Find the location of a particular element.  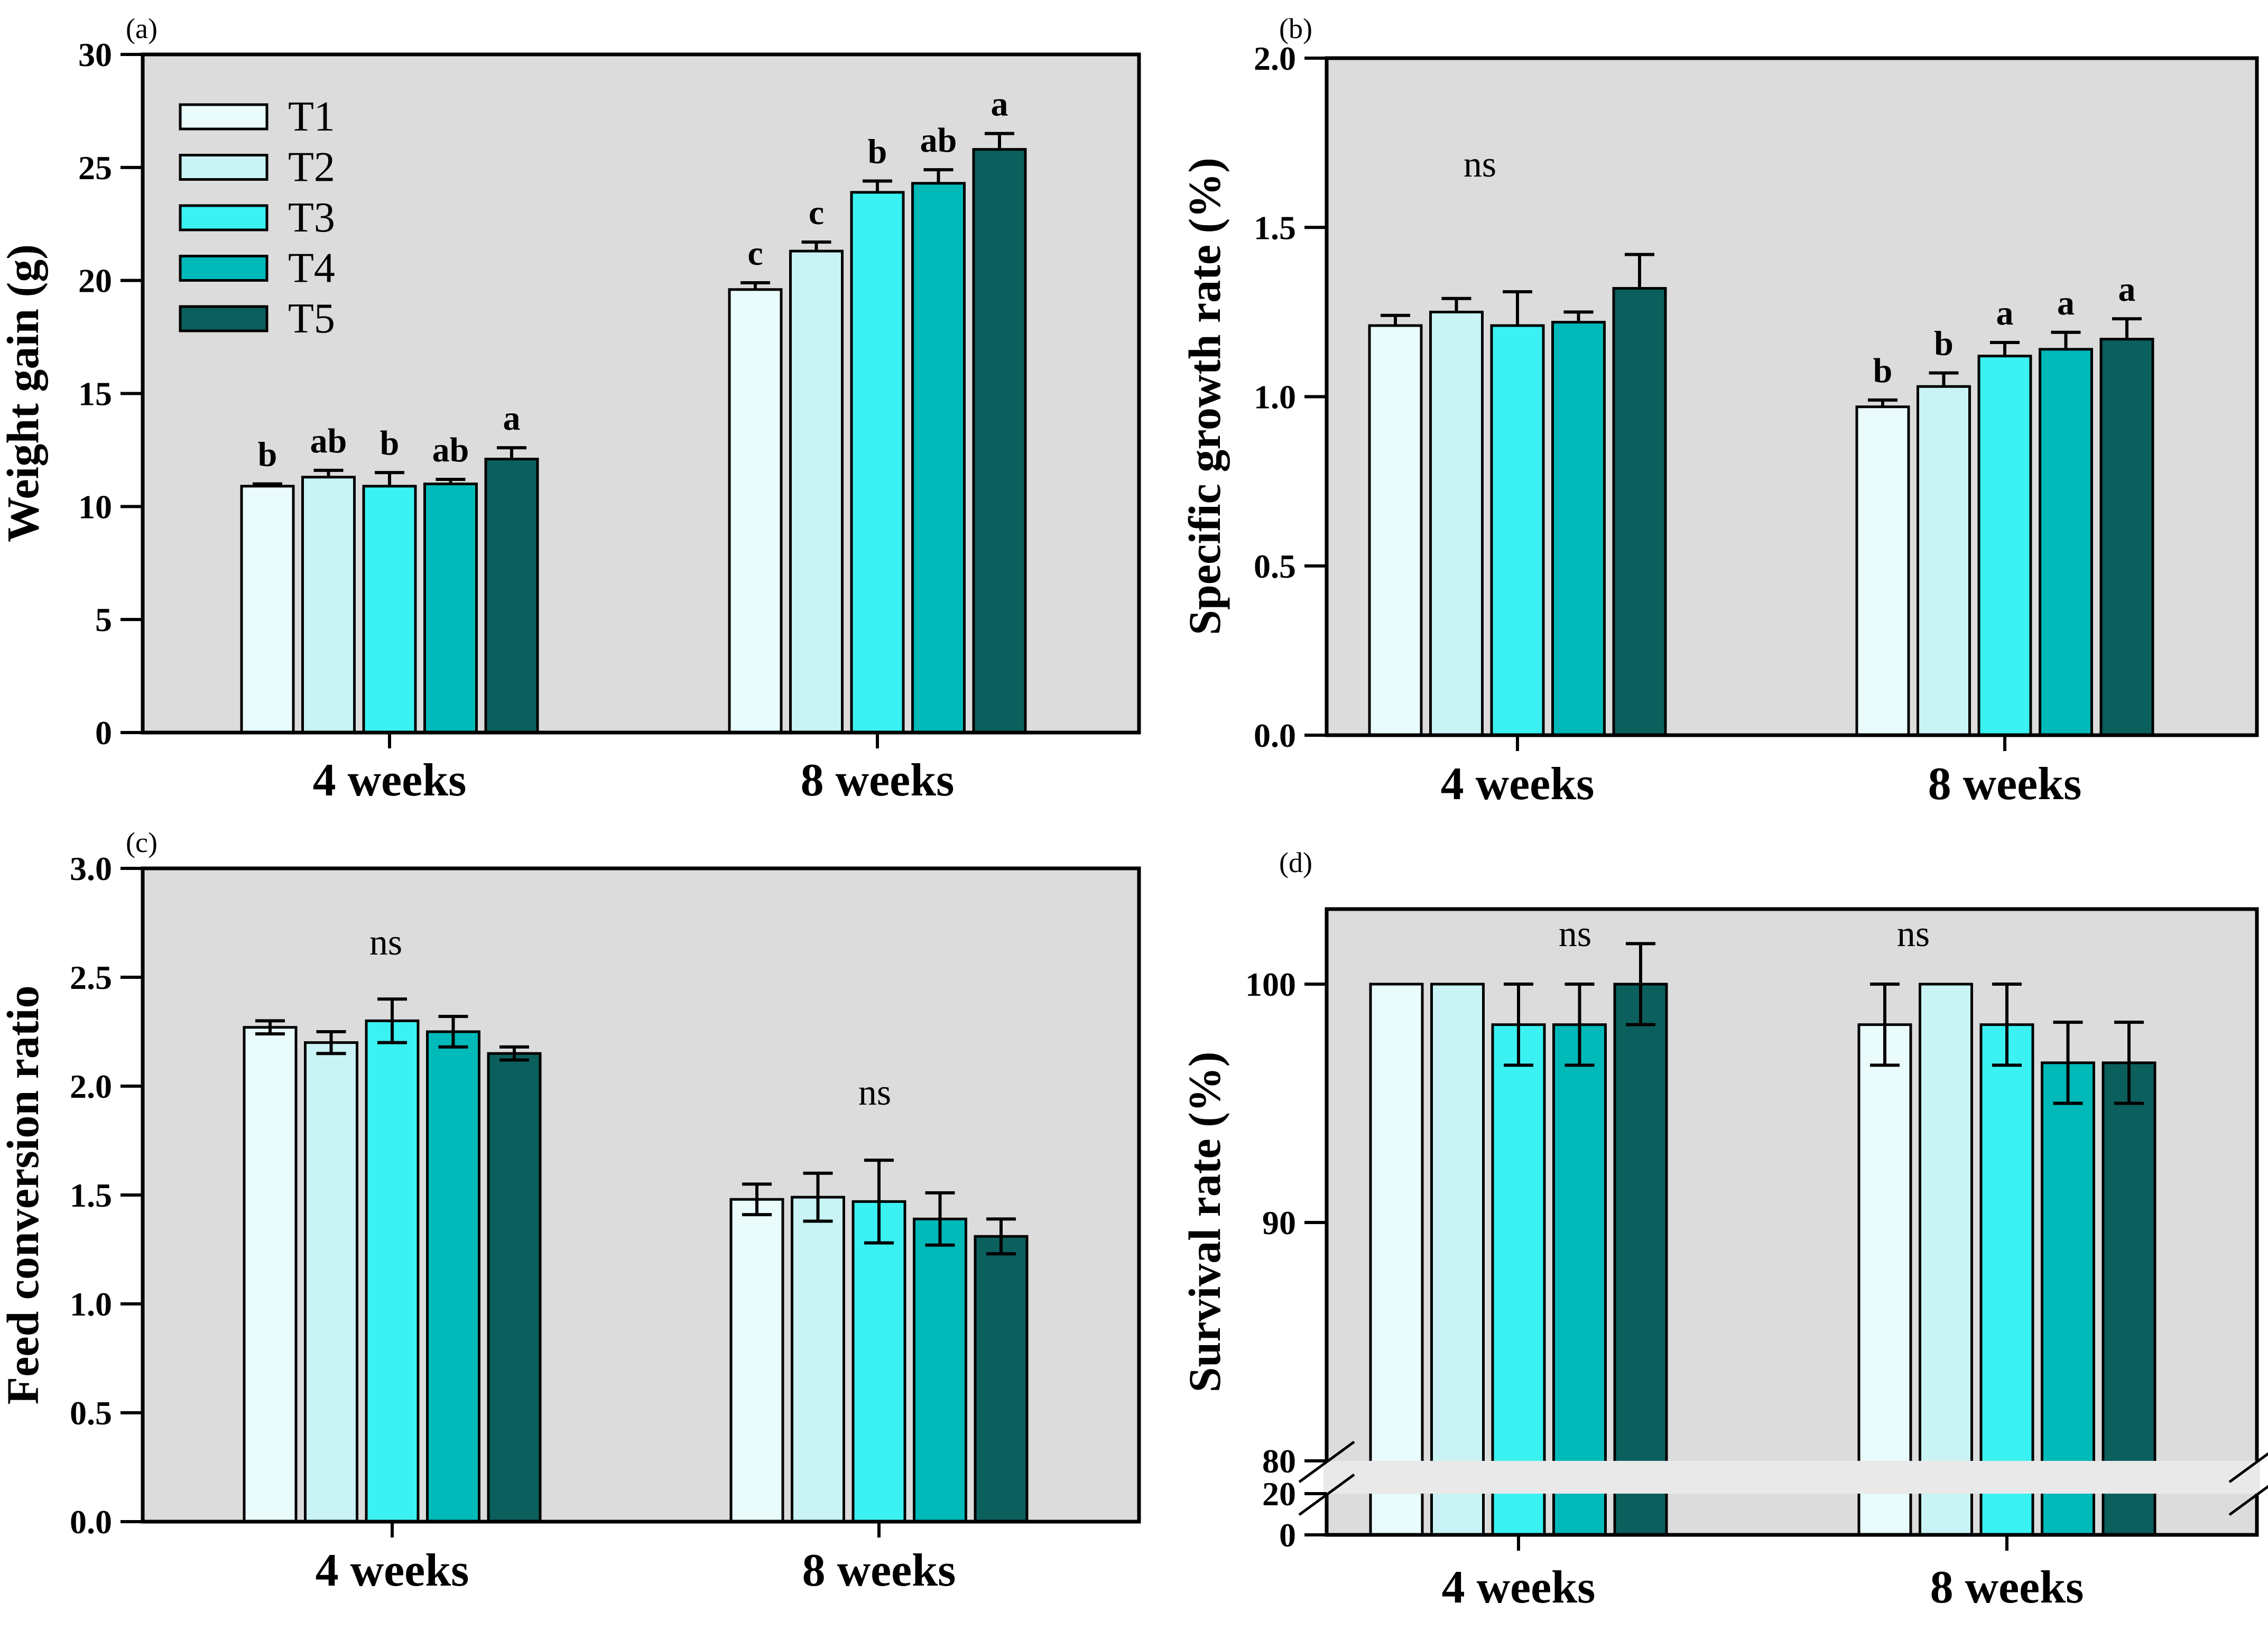

legend-swatch-T3 is located at coordinates (224, 217).